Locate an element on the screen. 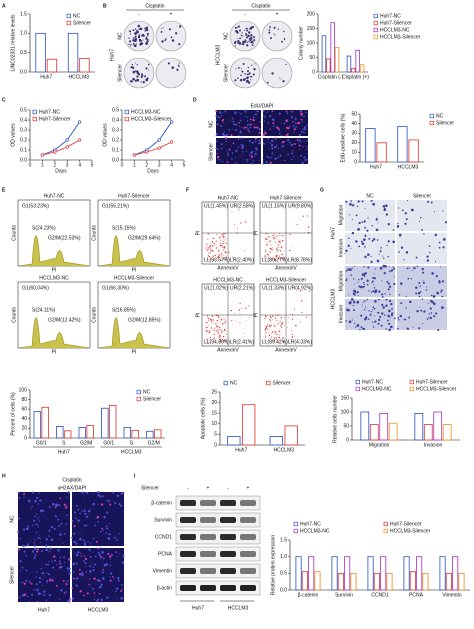  column-header: Cisplatin is located at coordinates (260, 6).